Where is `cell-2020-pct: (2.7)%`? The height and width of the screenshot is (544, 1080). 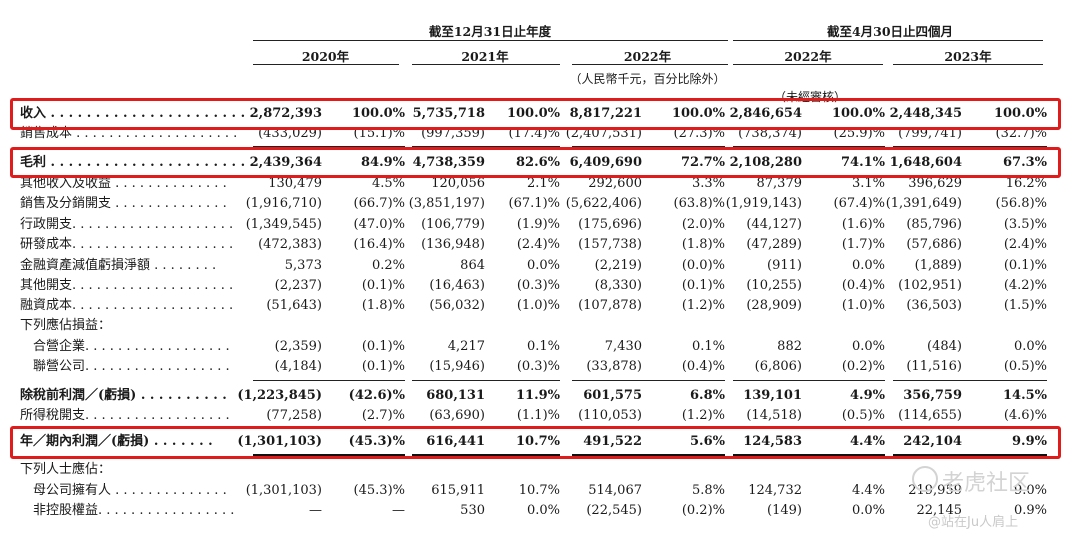
cell-2020-pct: (2.7)% is located at coordinates (383, 415).